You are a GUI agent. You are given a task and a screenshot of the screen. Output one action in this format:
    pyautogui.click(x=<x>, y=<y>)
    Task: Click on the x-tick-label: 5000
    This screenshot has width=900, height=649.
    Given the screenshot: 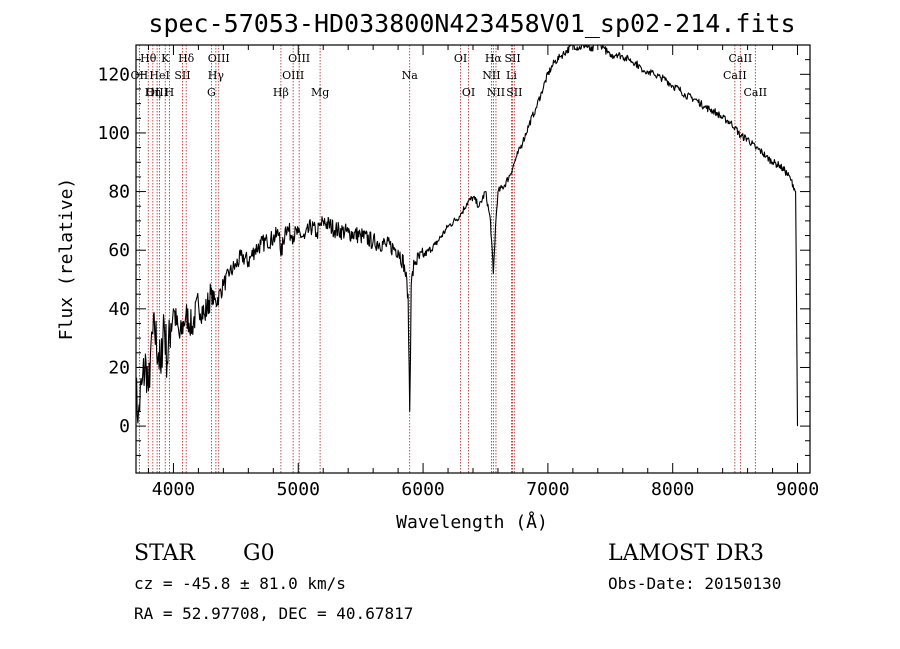 What is the action you would take?
    pyautogui.click(x=298, y=489)
    